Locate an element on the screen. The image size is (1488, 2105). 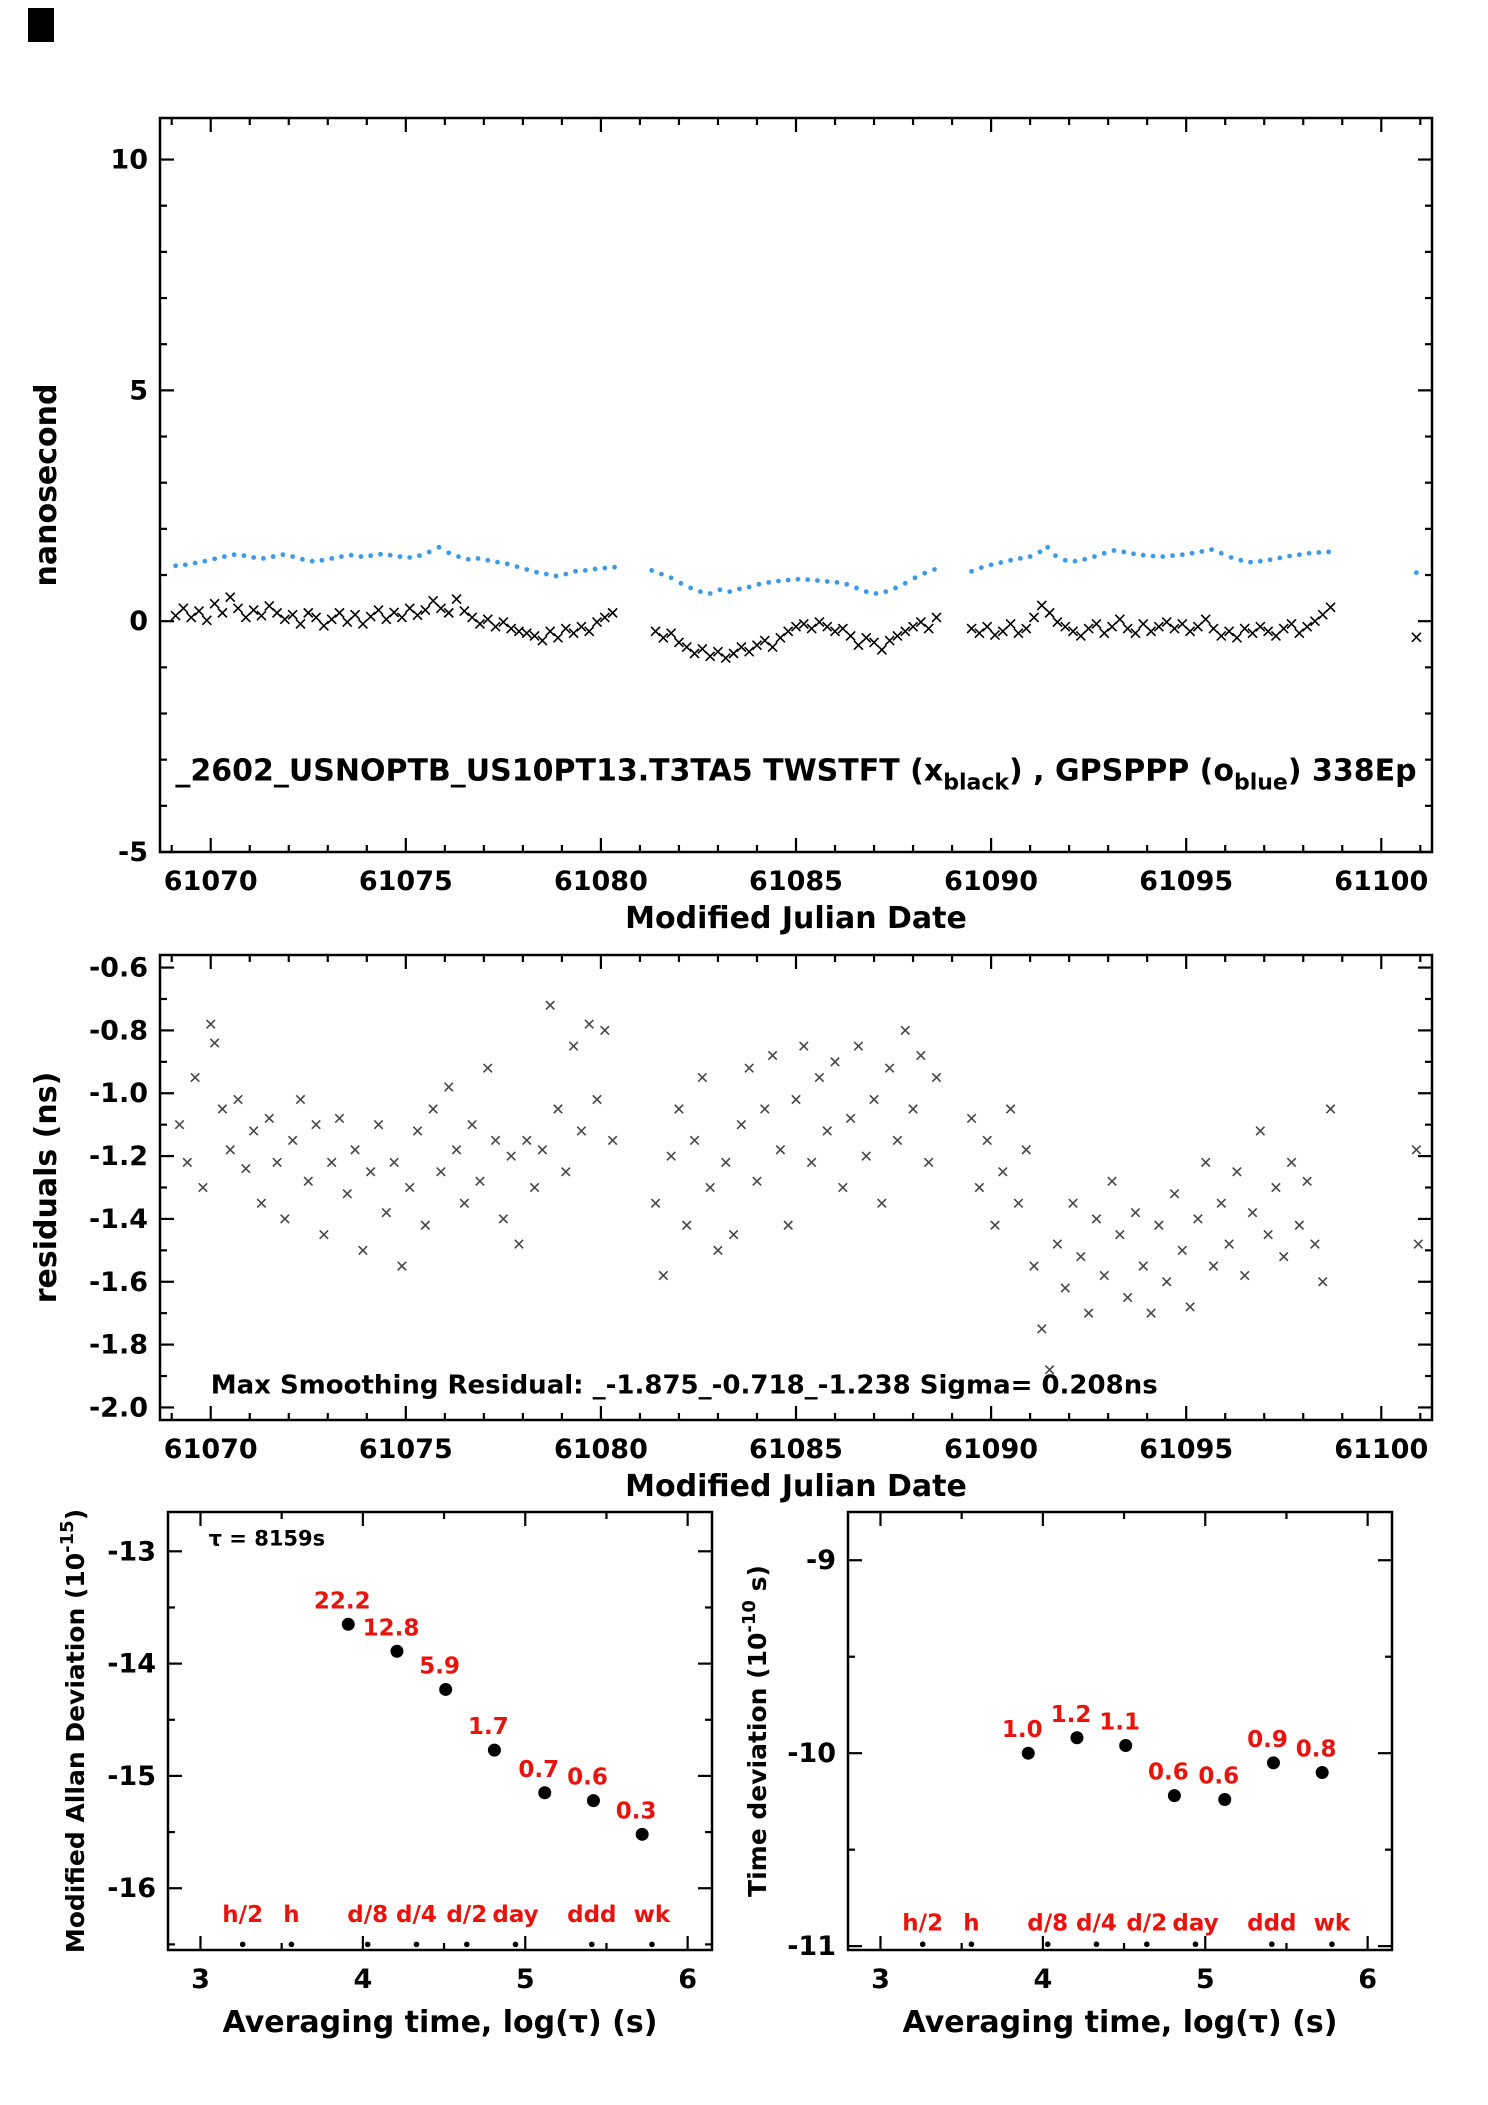
text-part: 1.7 is located at coordinates (488, 1727).